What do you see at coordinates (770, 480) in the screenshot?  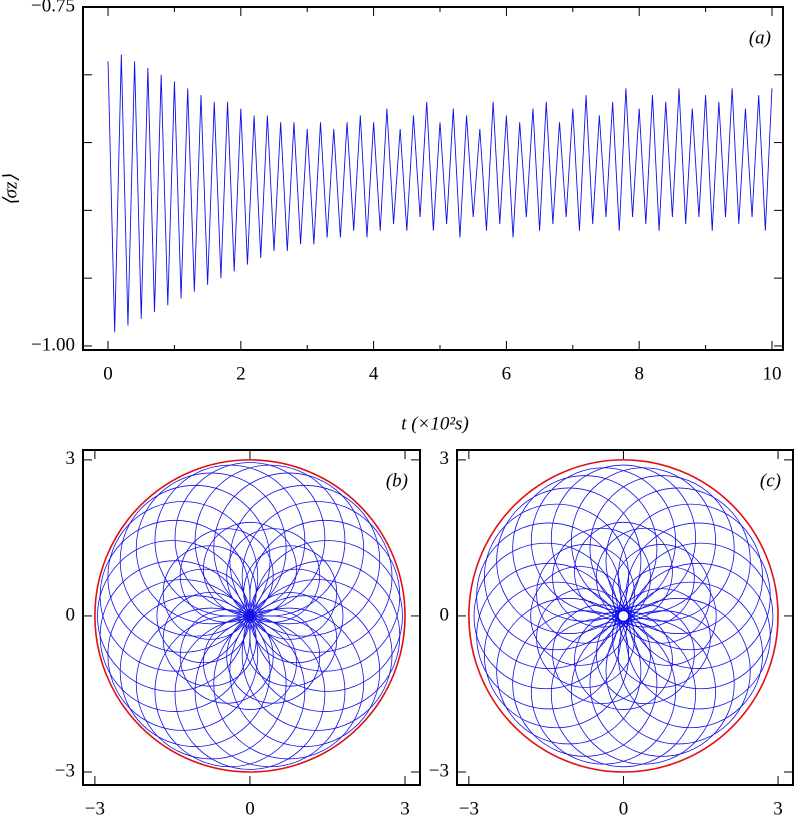 I see `panel-label: (c)` at bounding box center [770, 480].